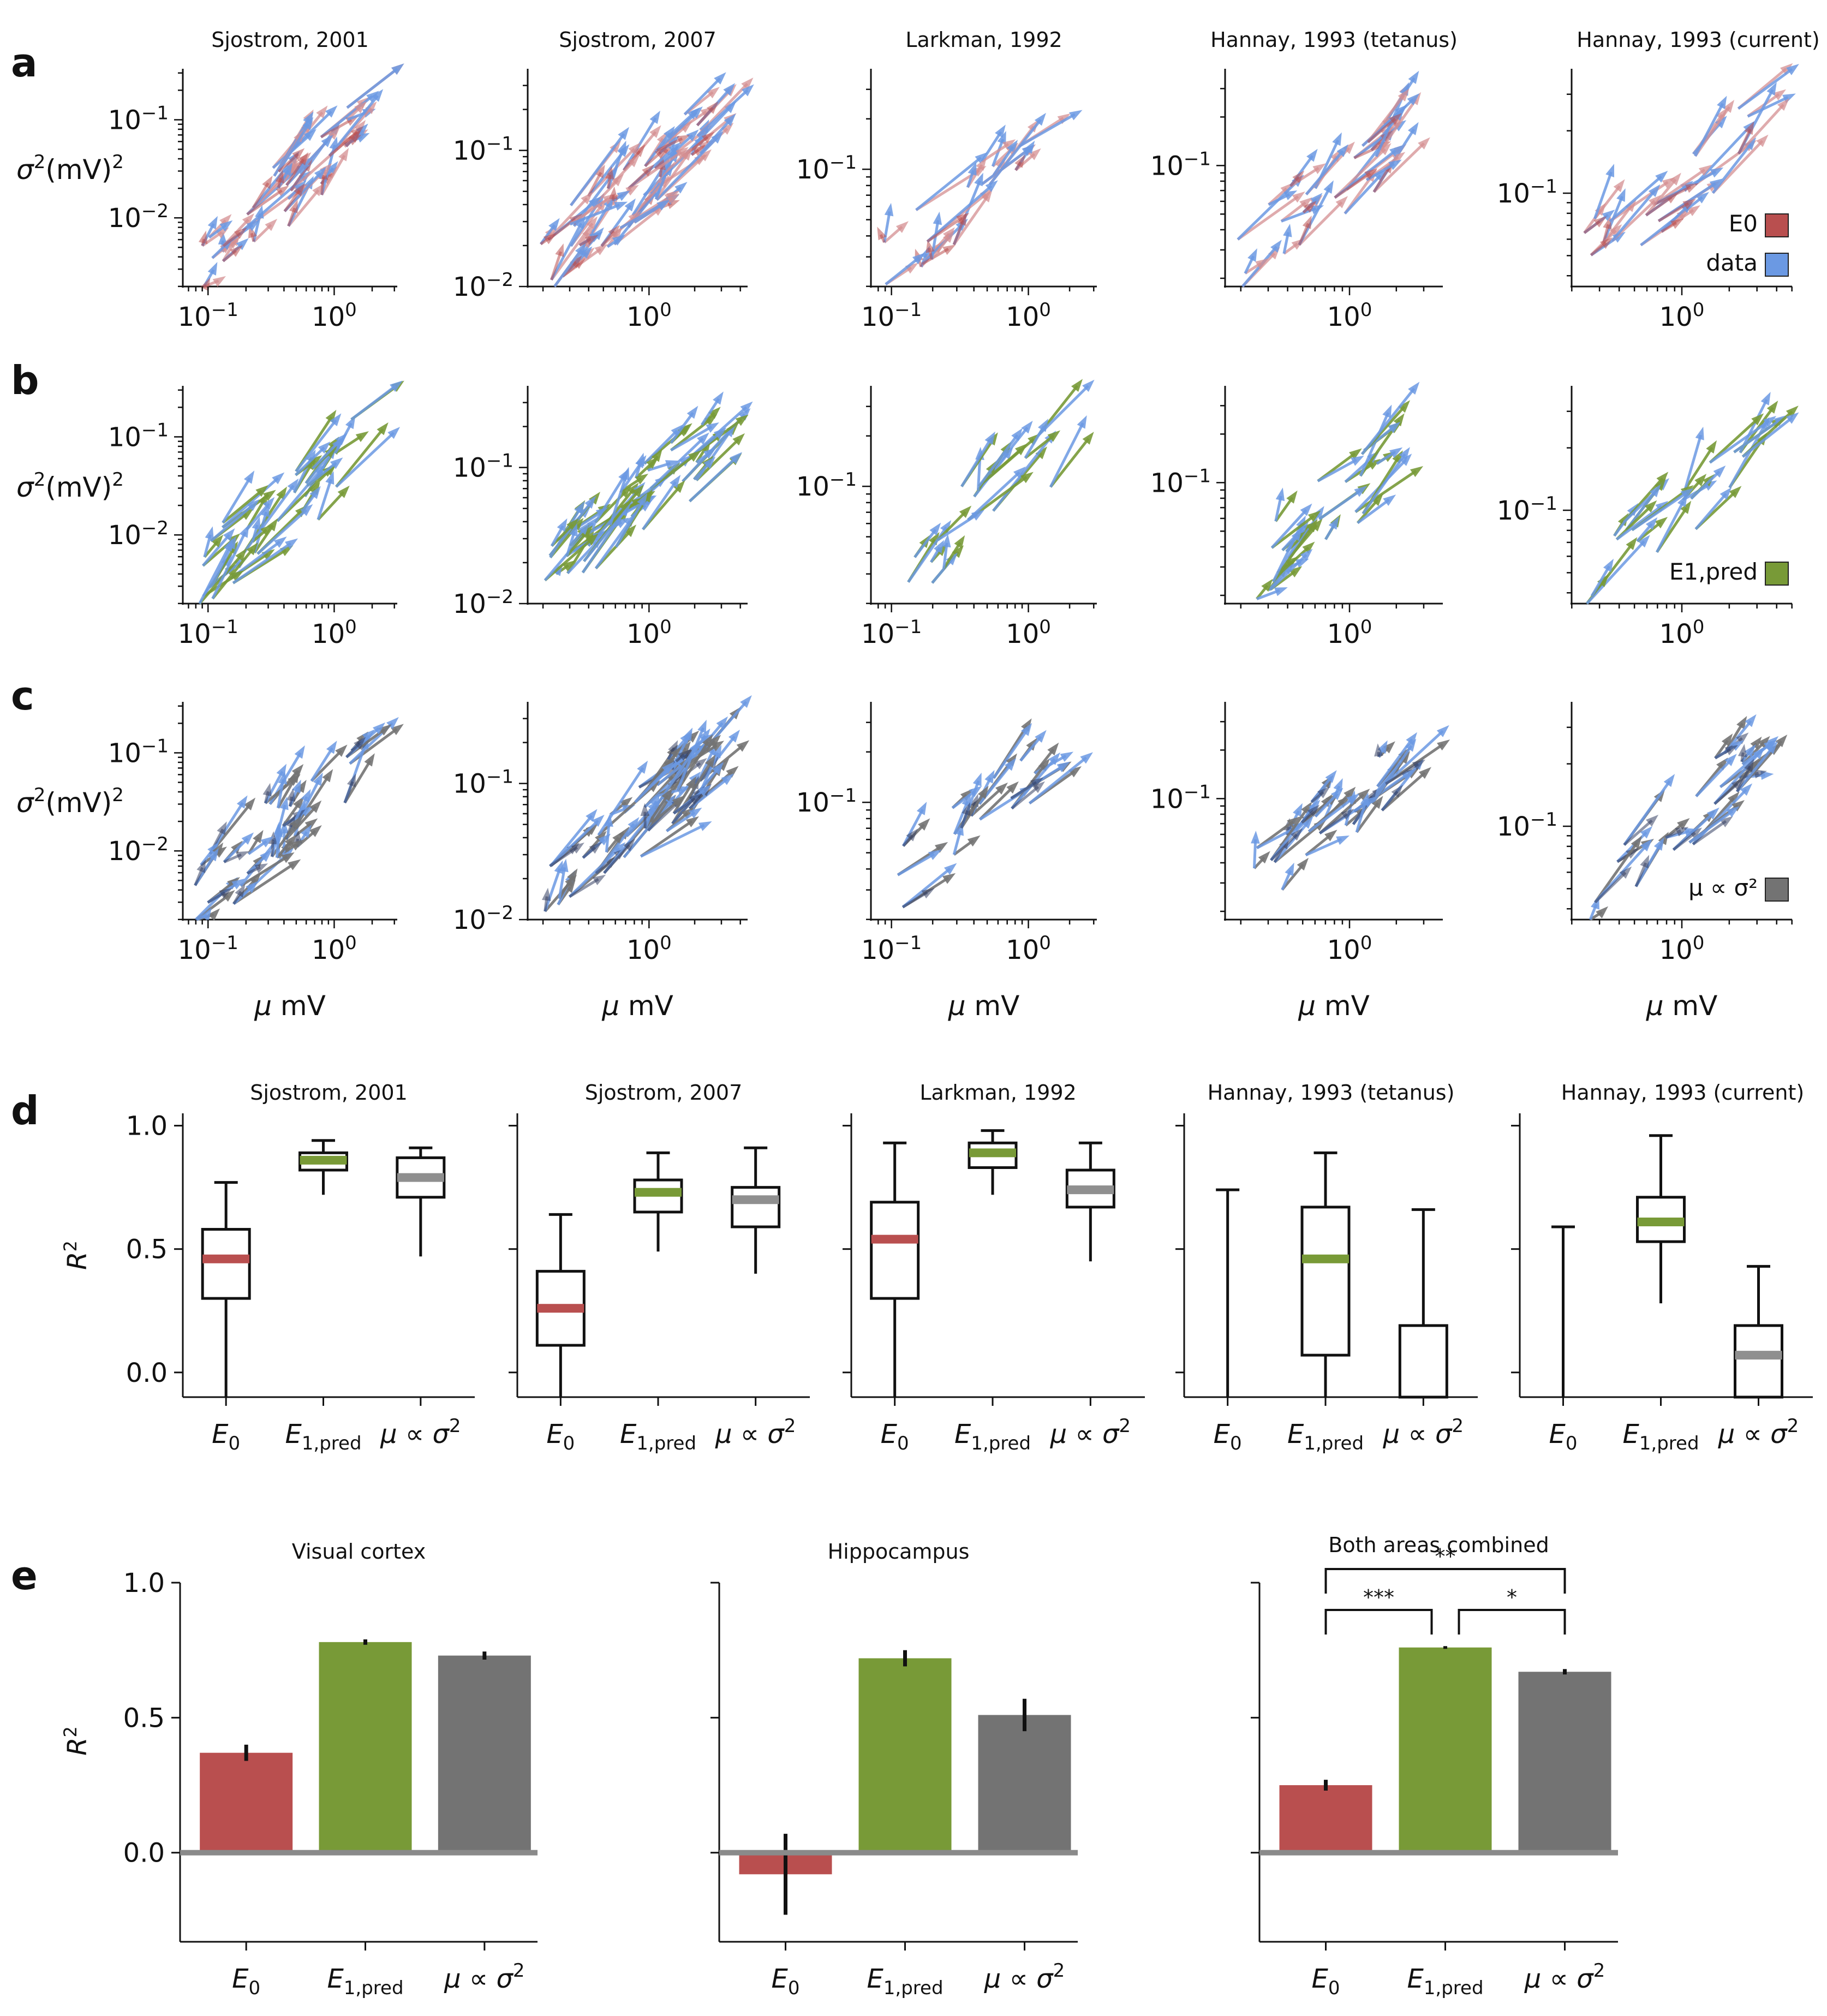  What do you see at coordinates (147, 1373) in the screenshot?
I see `y-tick-label: 0.0` at bounding box center [147, 1373].